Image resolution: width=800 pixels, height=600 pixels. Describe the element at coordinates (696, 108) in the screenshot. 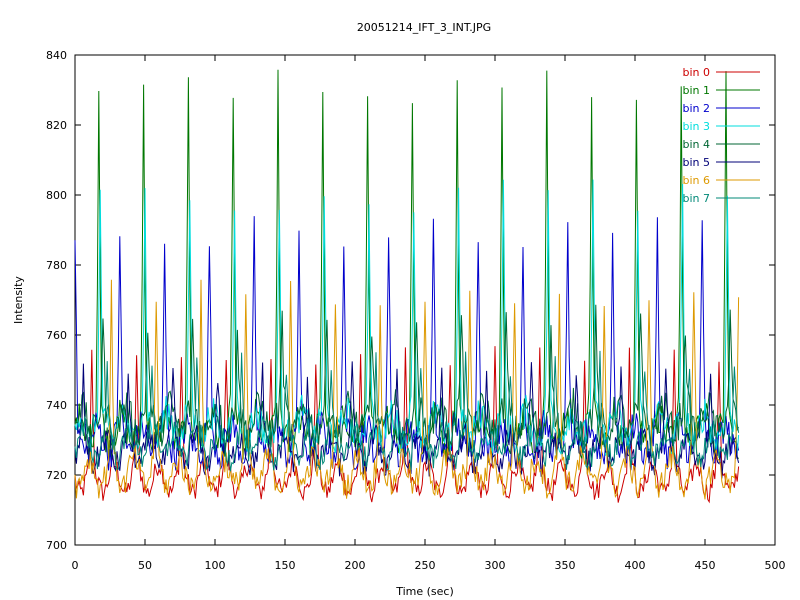

I see `legend-label: bin 2` at that location.